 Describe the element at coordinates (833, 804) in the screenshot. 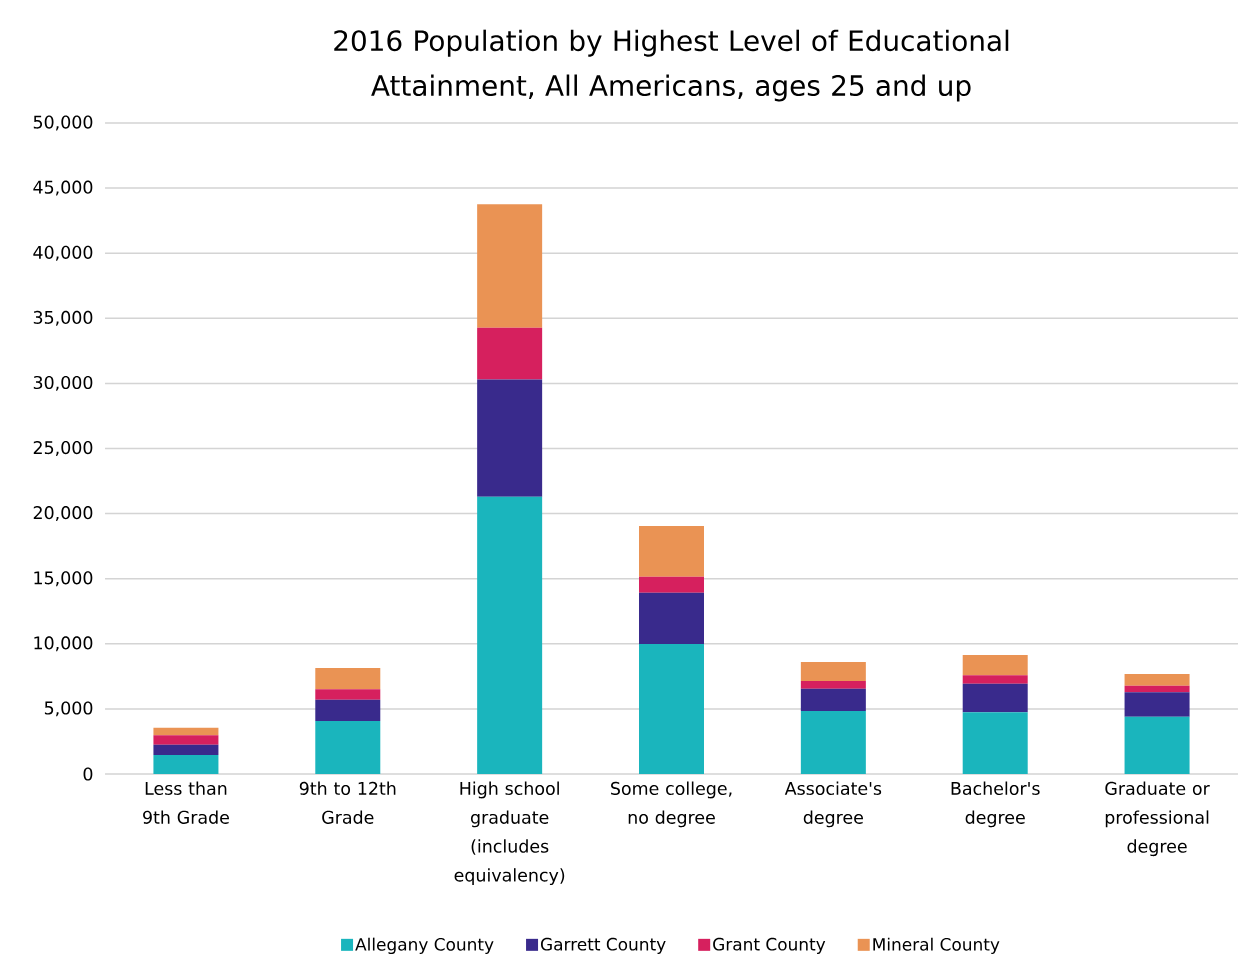

I see `x-tick-label: Associate's degree` at that location.